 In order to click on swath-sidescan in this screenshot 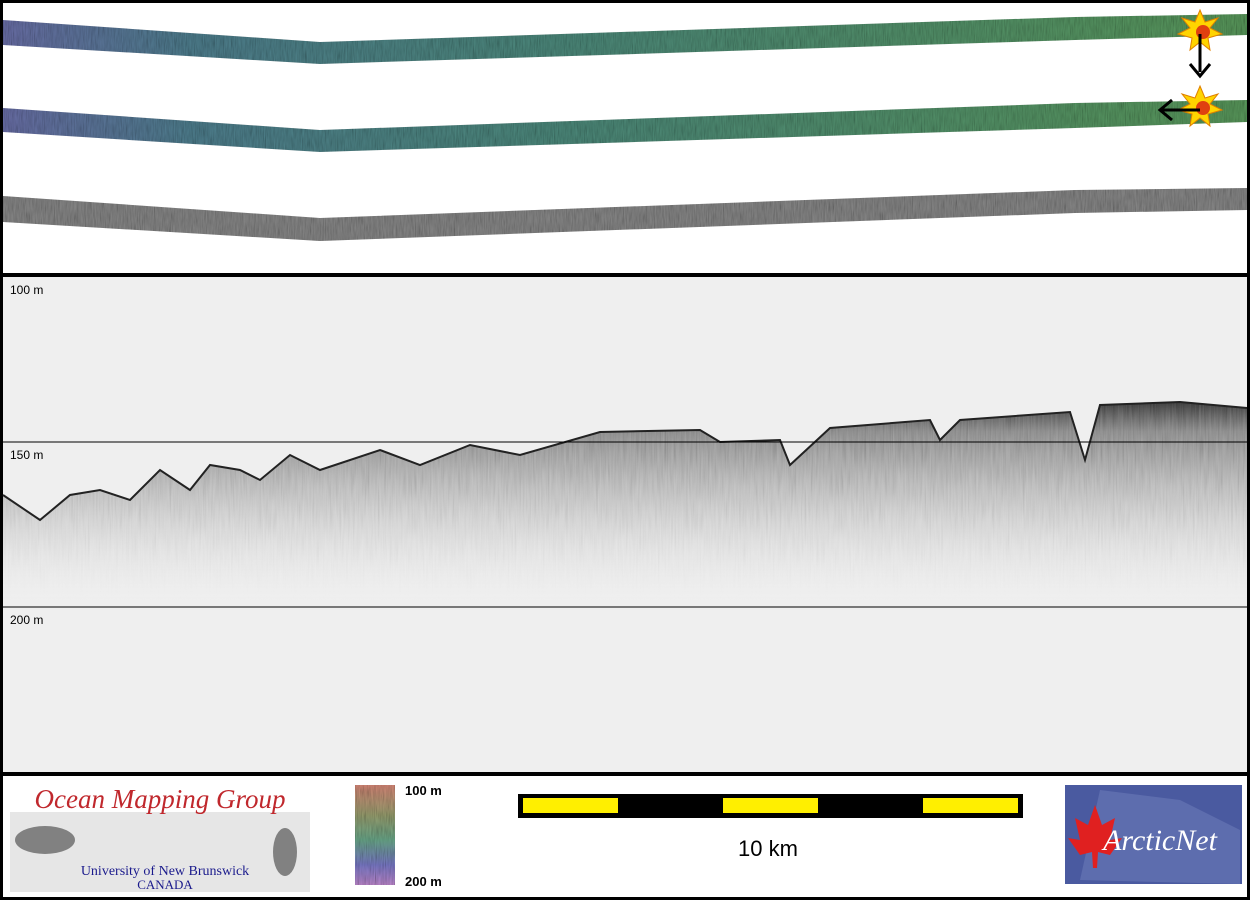, I will do `click(625, 214)`.